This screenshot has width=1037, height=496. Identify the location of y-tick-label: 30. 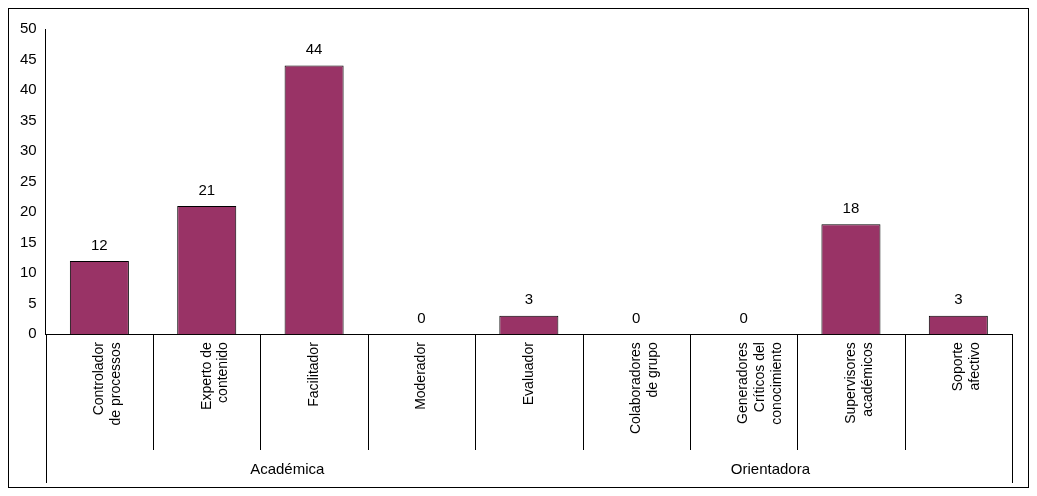
(28, 150).